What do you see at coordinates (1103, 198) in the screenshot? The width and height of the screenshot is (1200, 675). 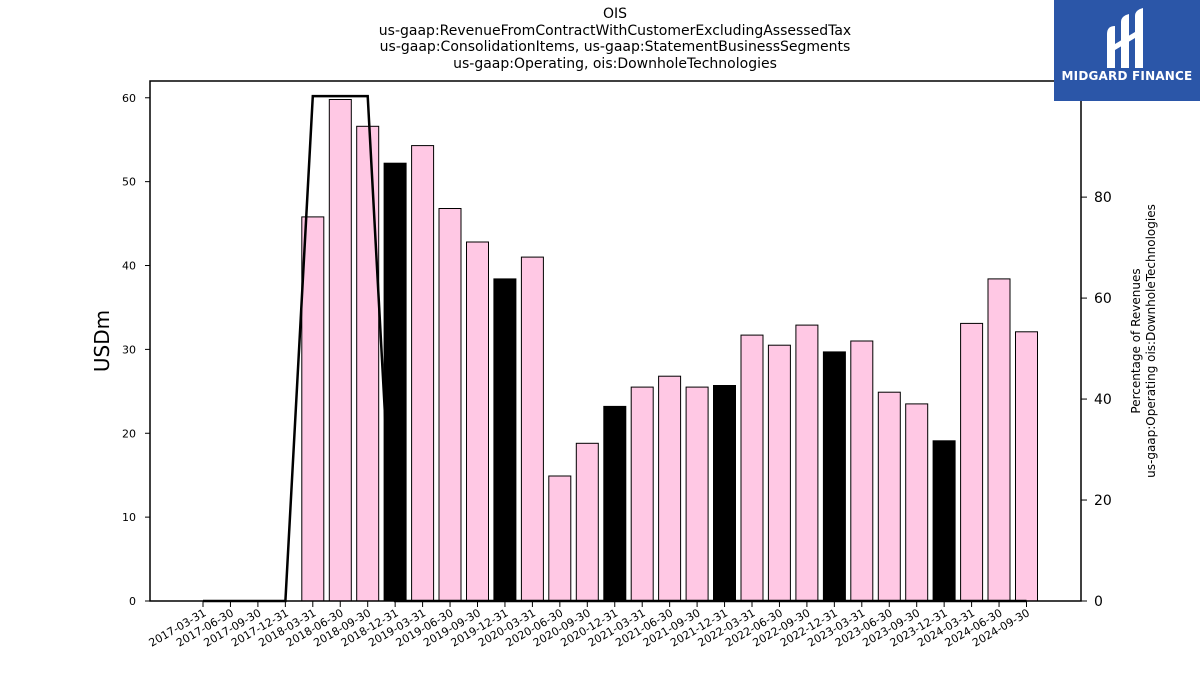 I see `y2-tick-label: 80` at bounding box center [1103, 198].